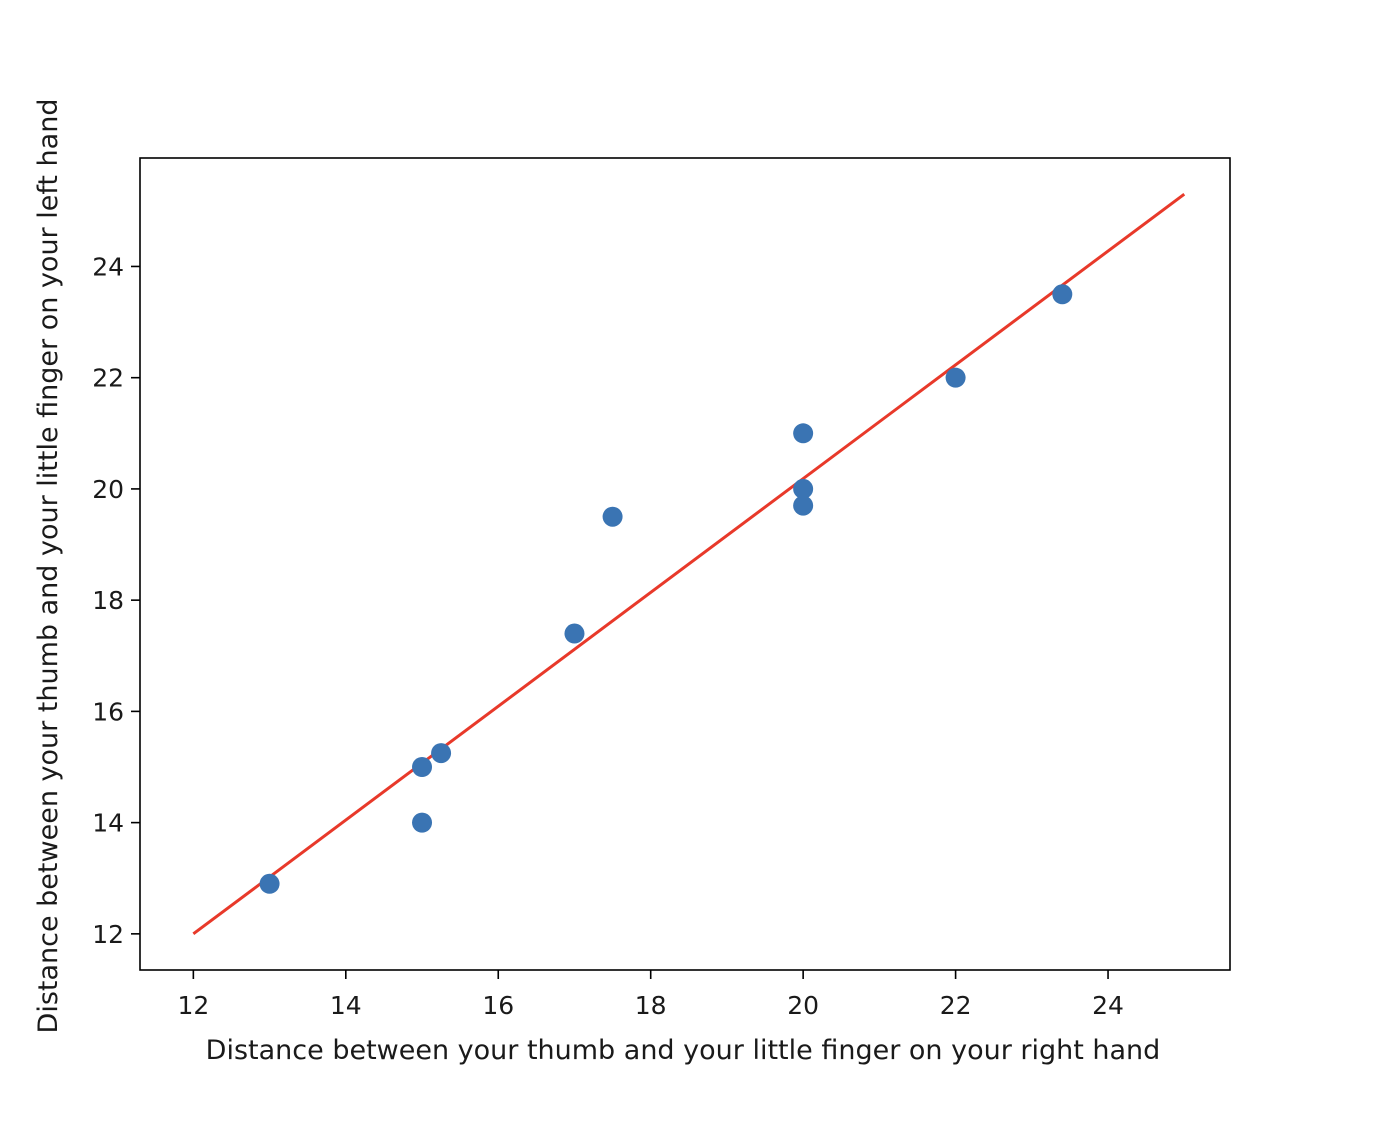 The height and width of the screenshot is (1146, 1400). I want to click on x-axis-ticks: 12 14 16 18 20 22 24, so click(650, 995).